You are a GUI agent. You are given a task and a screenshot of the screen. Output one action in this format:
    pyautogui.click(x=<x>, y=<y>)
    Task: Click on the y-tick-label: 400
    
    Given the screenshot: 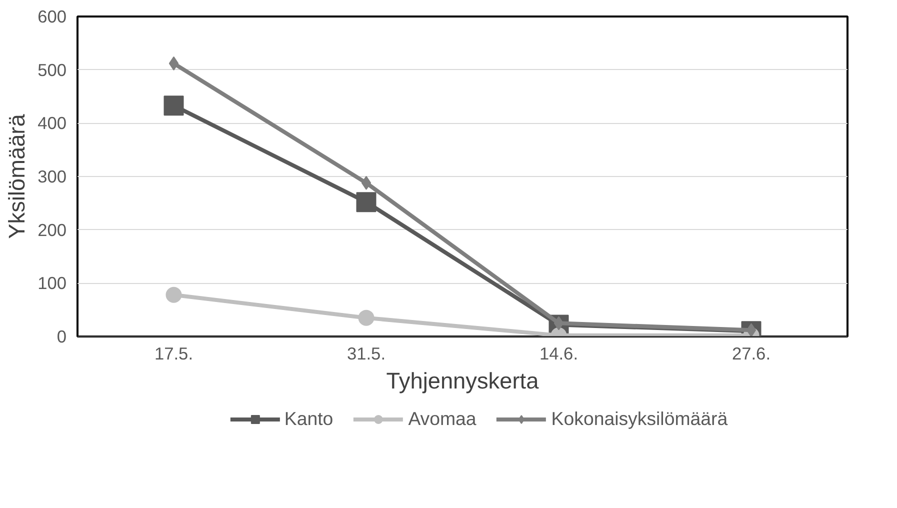 What is the action you would take?
    pyautogui.click(x=52, y=123)
    